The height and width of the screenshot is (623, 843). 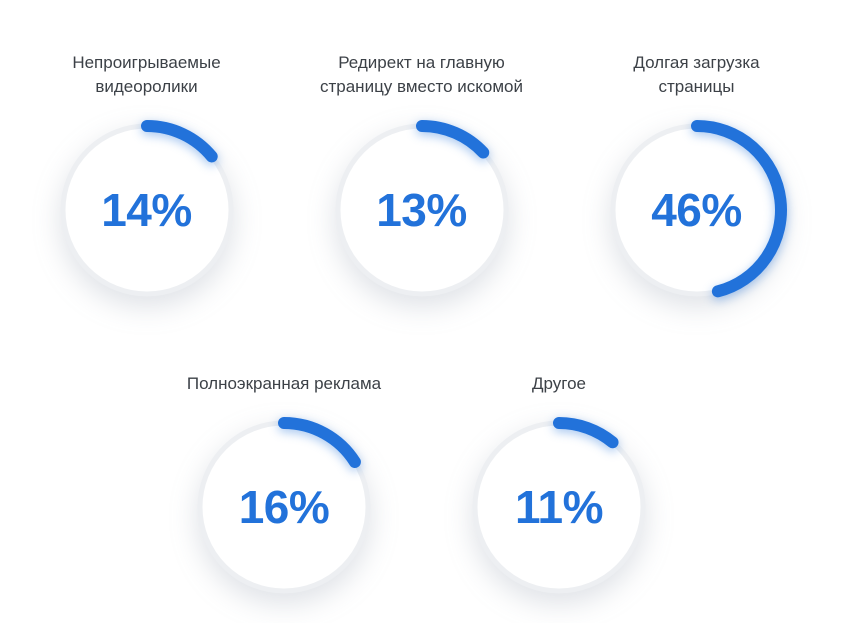 I want to click on donut-chart: Непроигрываемые видеоролики 14%, so click(x=146, y=177).